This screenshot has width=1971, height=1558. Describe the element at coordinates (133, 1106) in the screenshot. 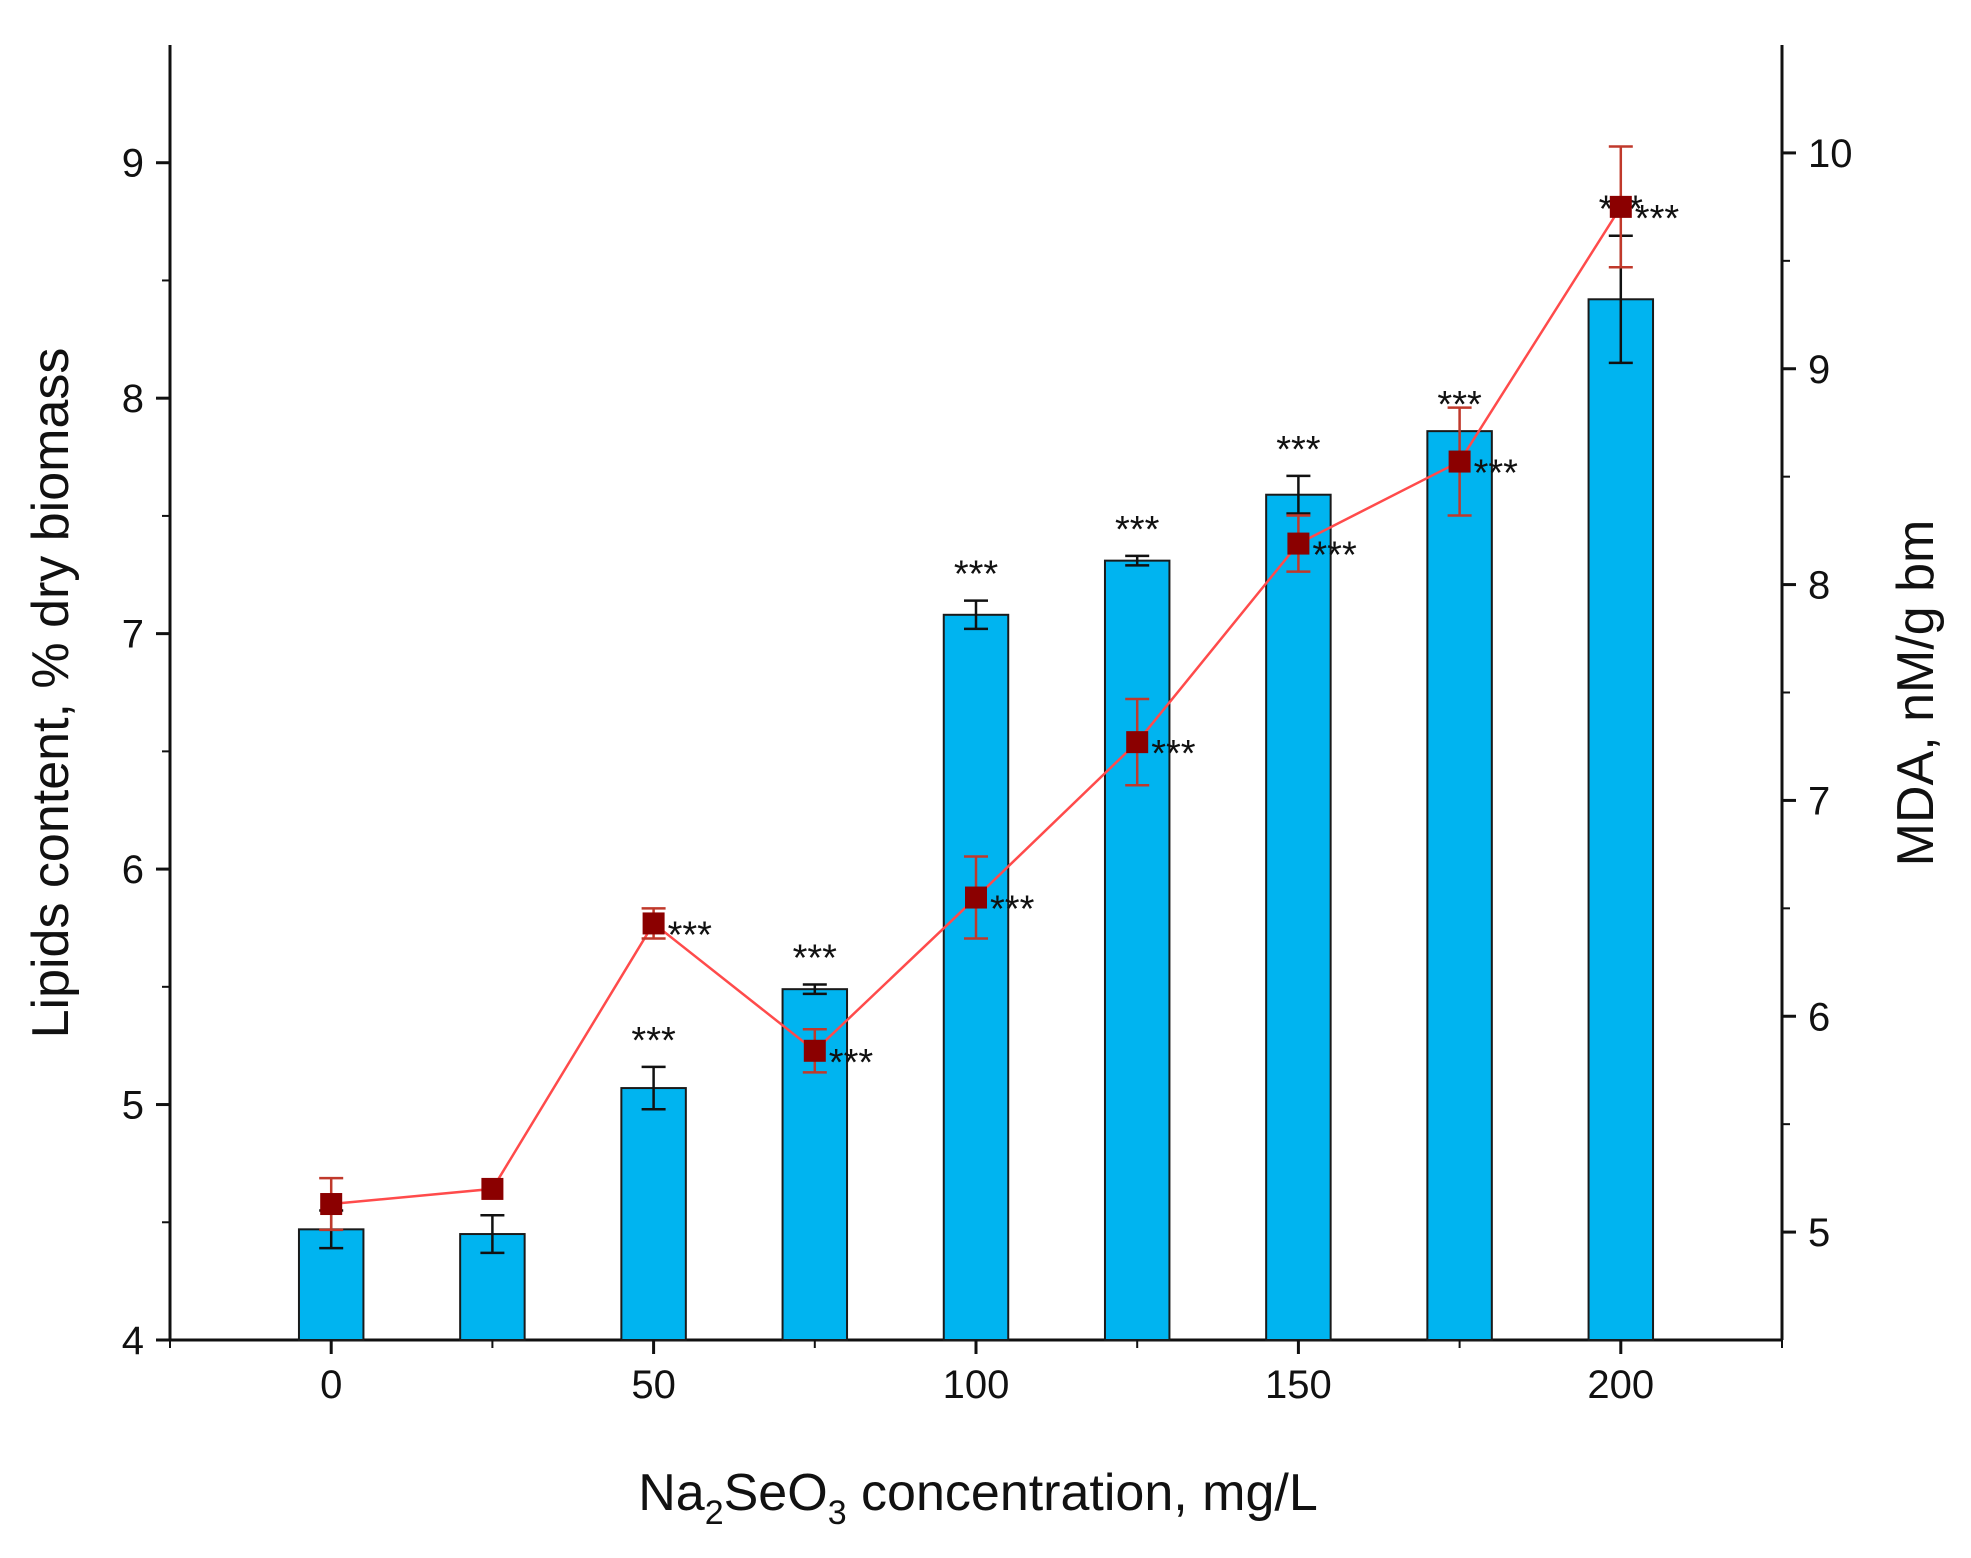

I see `y-tick-label: 5` at that location.